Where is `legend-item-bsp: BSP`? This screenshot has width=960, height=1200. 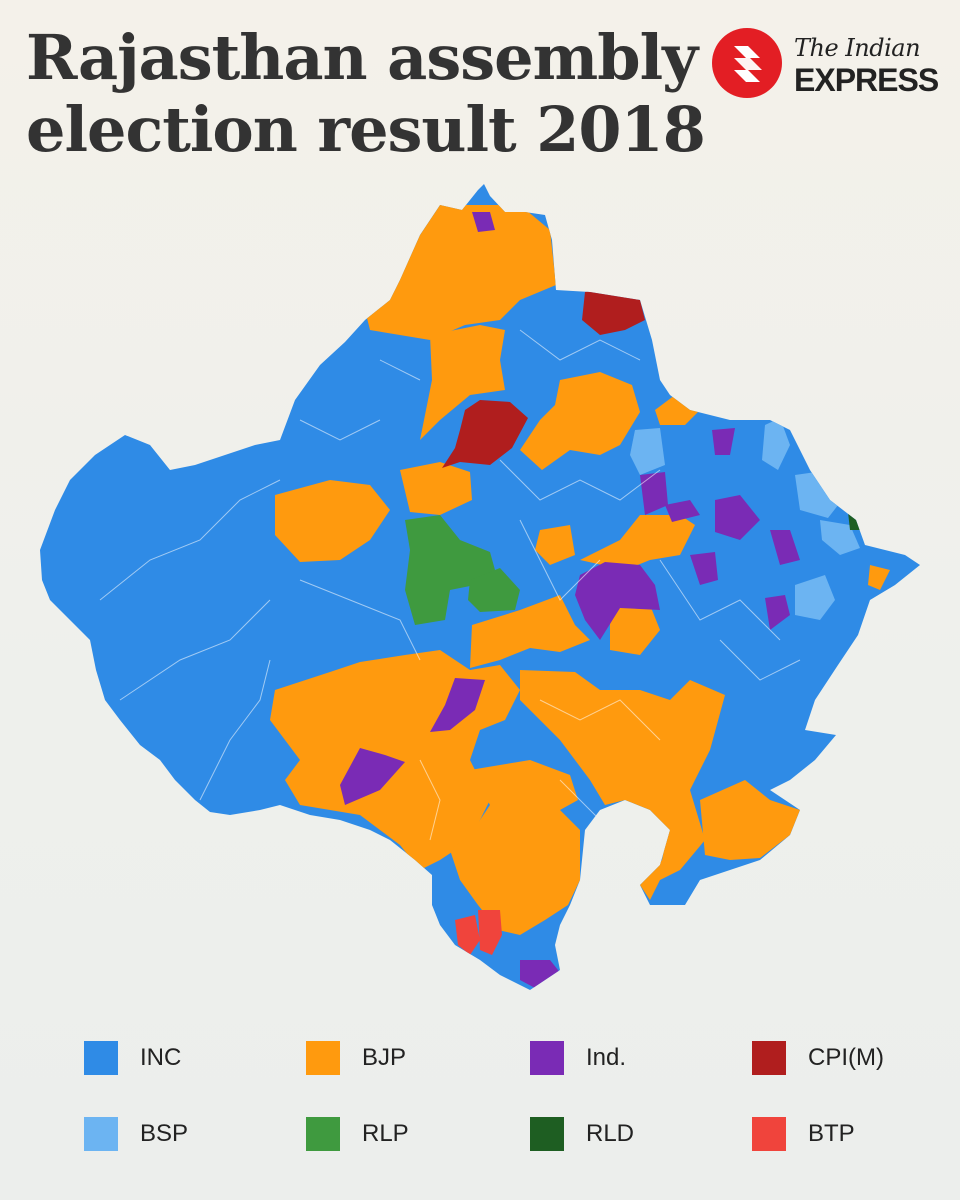 legend-item-bsp: BSP is located at coordinates (136, 1134).